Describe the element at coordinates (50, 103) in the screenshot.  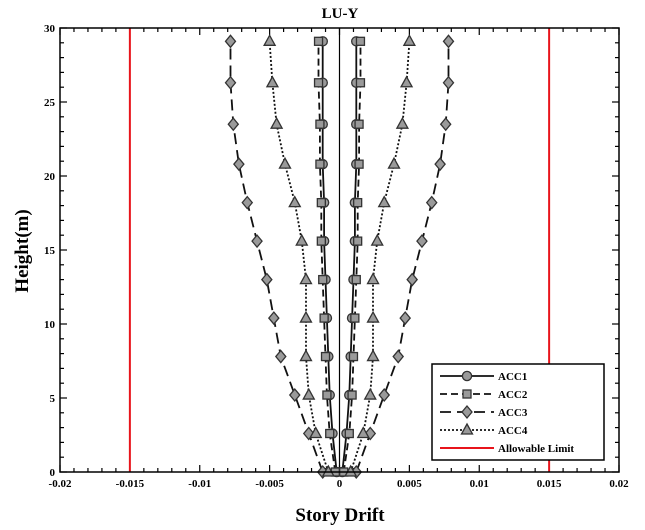
I see `y-tick-label: 25` at that location.